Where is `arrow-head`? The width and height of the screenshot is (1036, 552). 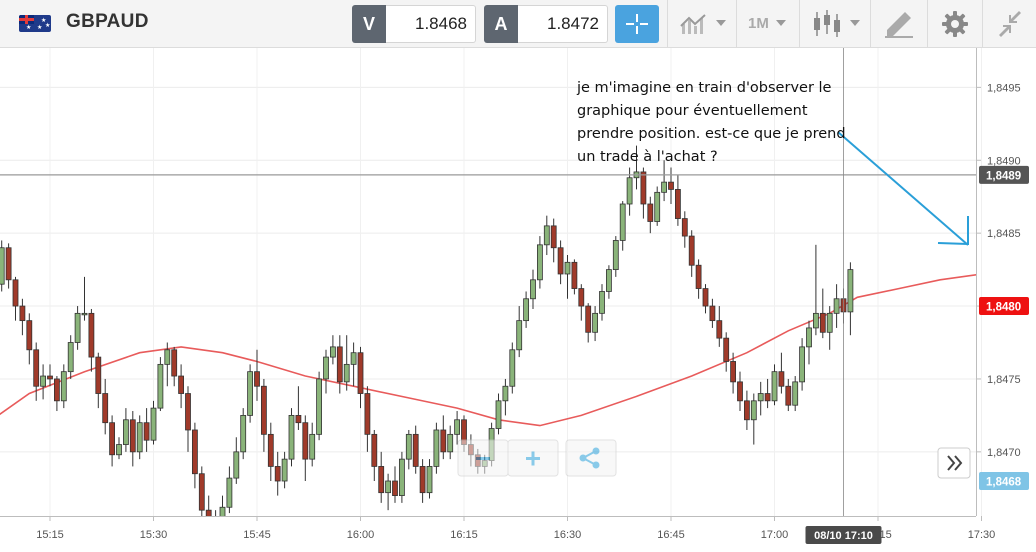
arrow-head is located at coordinates (953, 243).